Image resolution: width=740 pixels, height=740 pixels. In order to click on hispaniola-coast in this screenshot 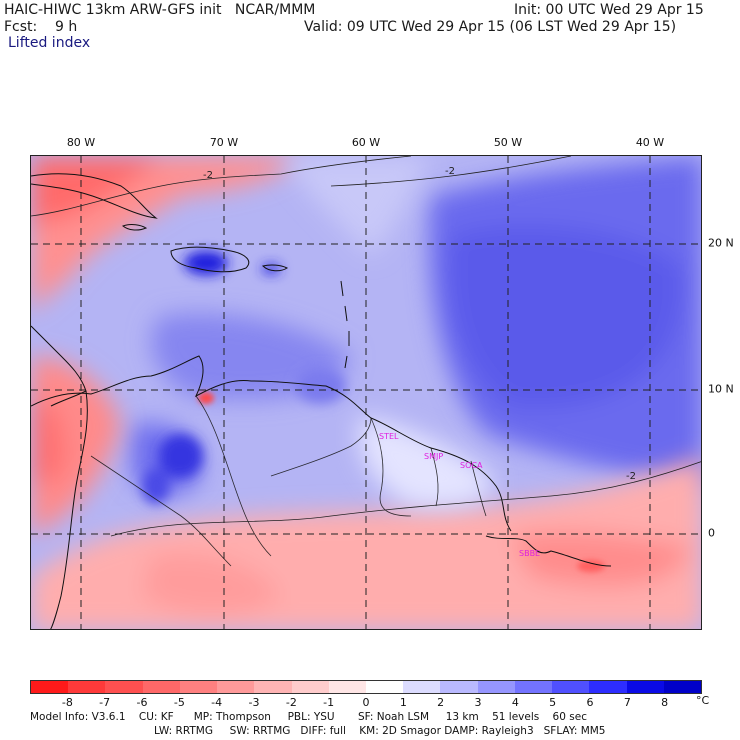, I will do `click(210, 259)`.